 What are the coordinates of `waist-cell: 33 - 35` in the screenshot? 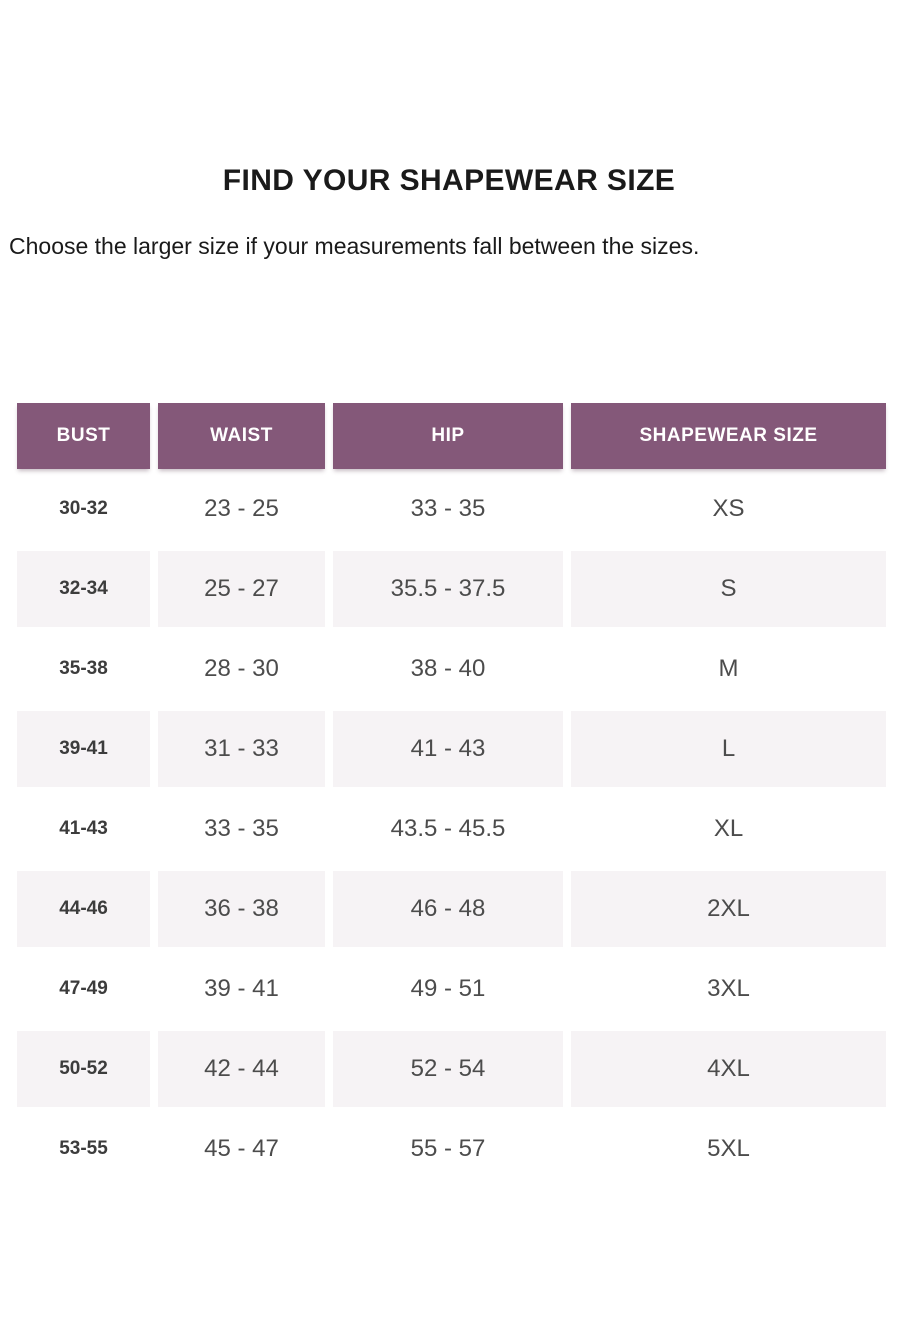 It's located at (241, 828).